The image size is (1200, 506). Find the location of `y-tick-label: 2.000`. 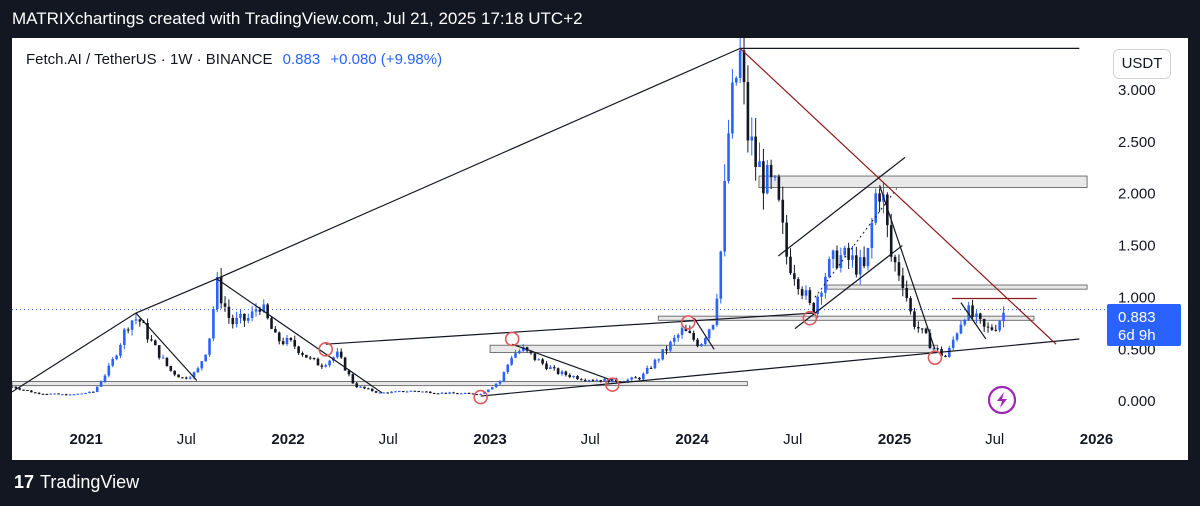

y-tick-label: 2.000 is located at coordinates (1137, 194).